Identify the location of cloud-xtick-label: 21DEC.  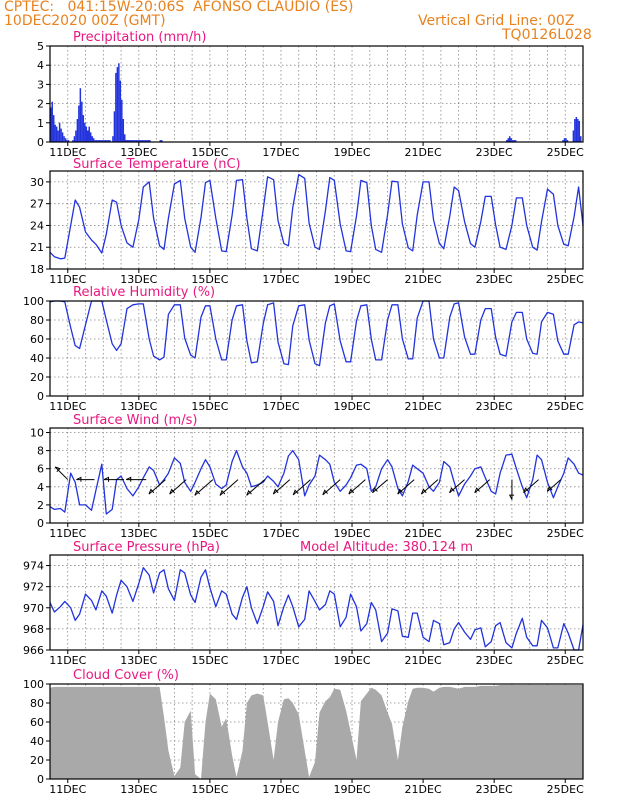
(423, 789).